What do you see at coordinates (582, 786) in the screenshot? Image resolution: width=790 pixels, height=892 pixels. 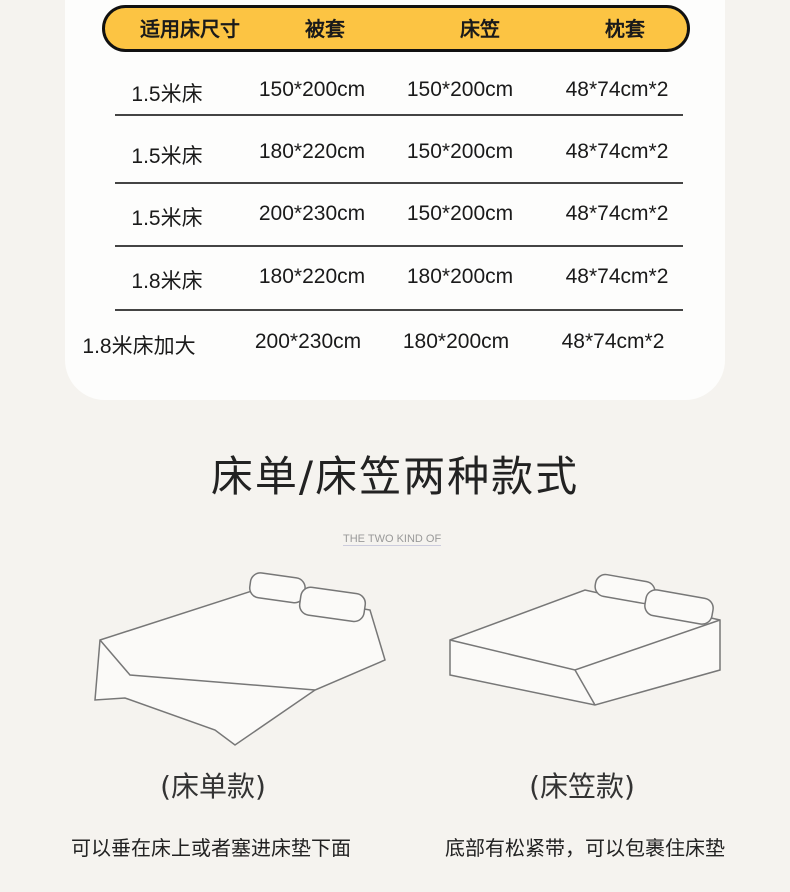 I see `fitted-sheet-label: (床笠款)` at bounding box center [582, 786].